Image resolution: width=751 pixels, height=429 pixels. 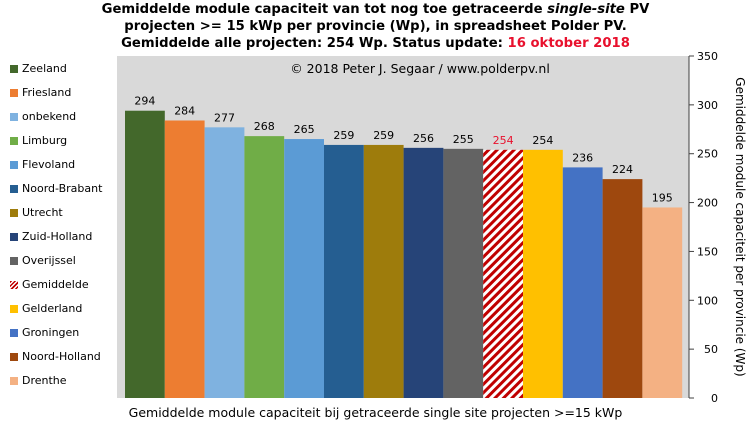 I want to click on legend-label: Noord-Brabant, so click(x=62, y=188).